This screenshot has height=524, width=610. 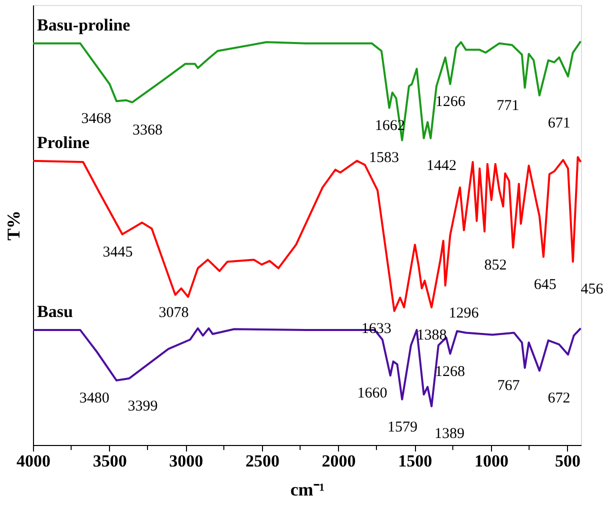 I want to click on annotation: 1660, so click(x=372, y=394).